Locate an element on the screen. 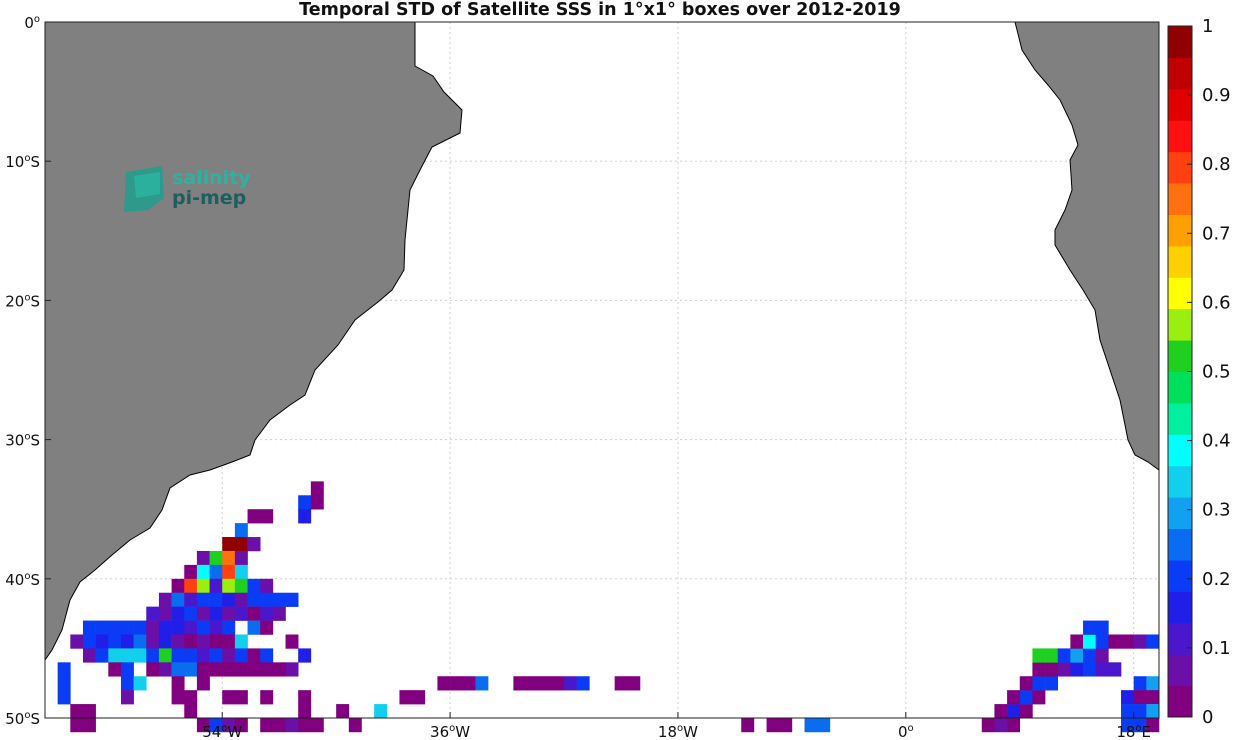 Image resolution: width=1233 pixels, height=740 pixels. x-tick-label: 18oW is located at coordinates (678, 731).